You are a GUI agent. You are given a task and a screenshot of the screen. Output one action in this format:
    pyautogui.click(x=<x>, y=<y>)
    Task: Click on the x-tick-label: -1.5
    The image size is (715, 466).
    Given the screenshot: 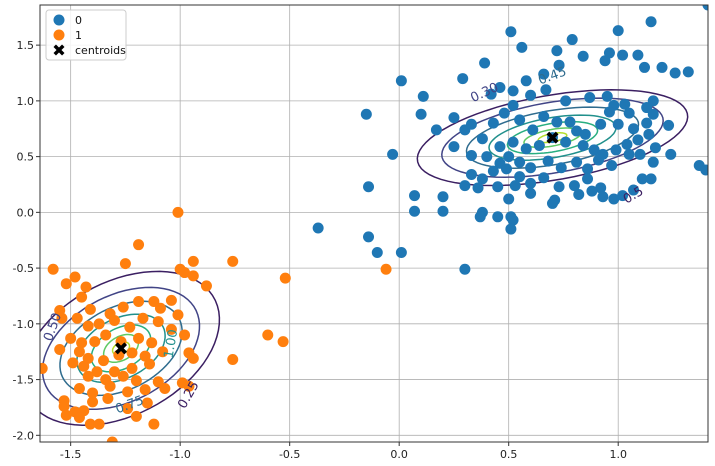 What is the action you would take?
    pyautogui.click(x=70, y=454)
    